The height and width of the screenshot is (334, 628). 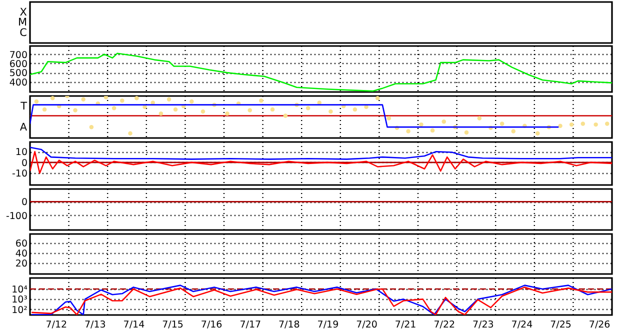 What do you see at coordinates (24, 106) in the screenshot?
I see `text: T` at bounding box center [24, 106].